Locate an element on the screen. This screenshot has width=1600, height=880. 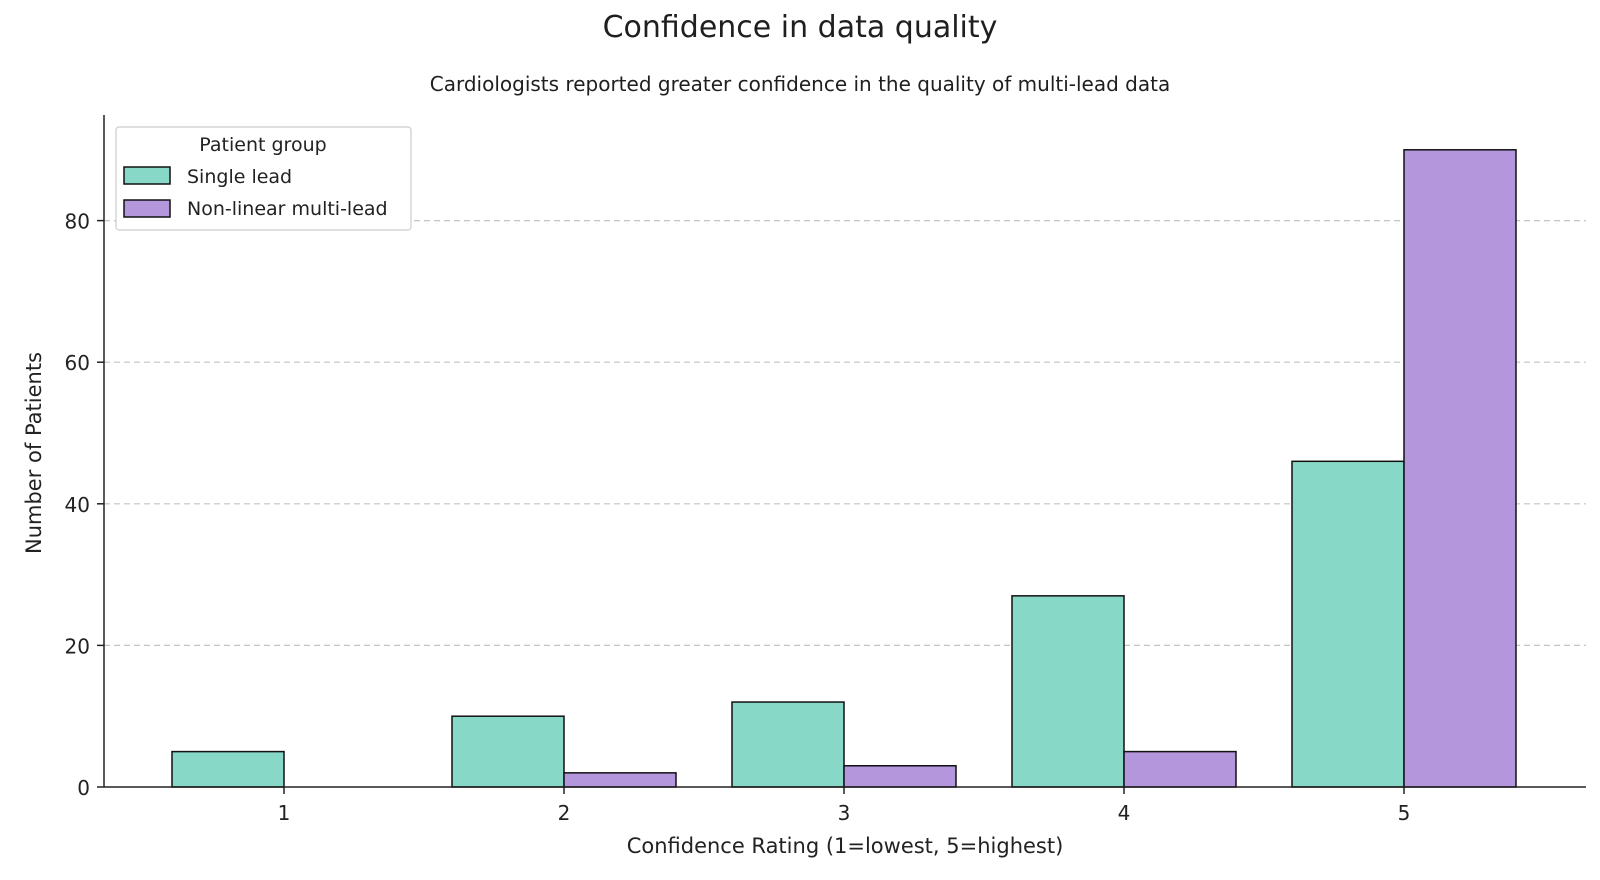
y-tick-label: 0 is located at coordinates (83, 788).